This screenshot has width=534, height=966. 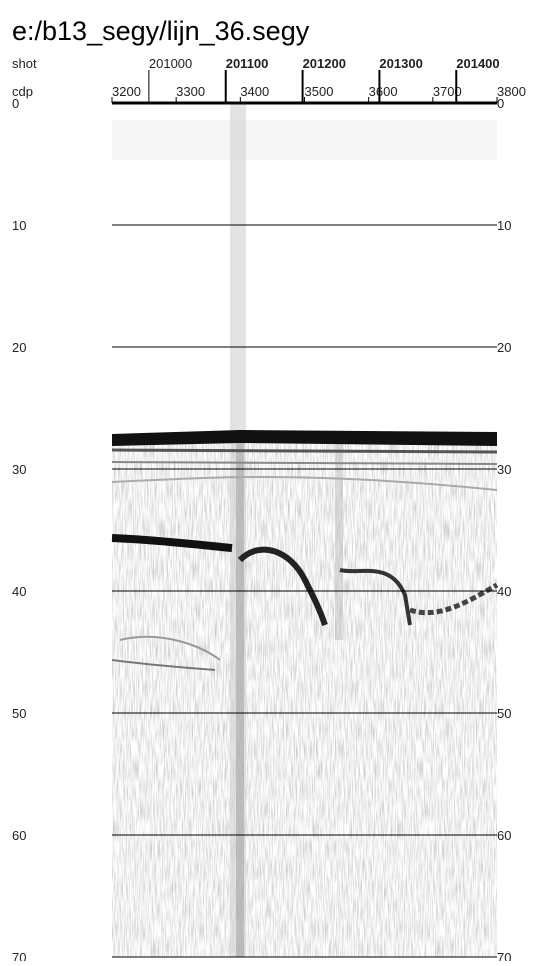 What do you see at coordinates (400, 63) in the screenshot?
I see `shot-tick-label: 201300` at bounding box center [400, 63].